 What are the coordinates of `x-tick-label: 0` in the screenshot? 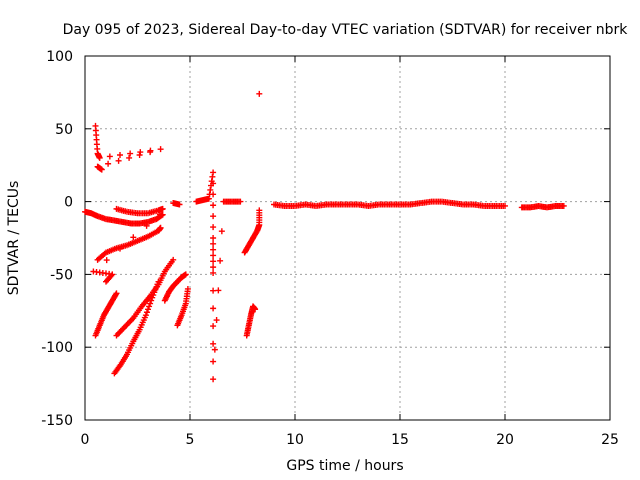 It's located at (85, 440).